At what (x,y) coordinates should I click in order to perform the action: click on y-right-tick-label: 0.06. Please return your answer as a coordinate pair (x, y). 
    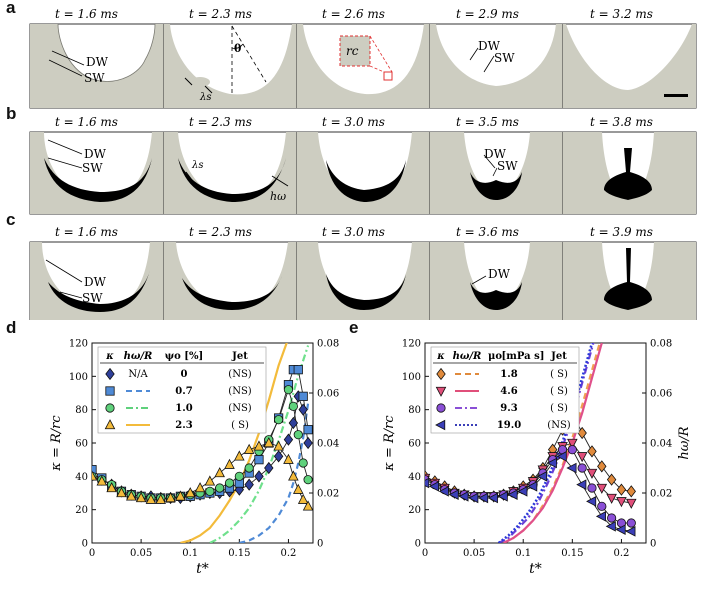
    Looking at the image, I should click on (661, 394).